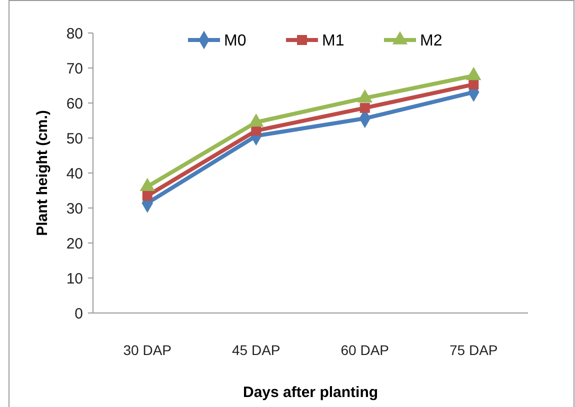 The width and height of the screenshot is (575, 407). I want to click on x-tick-label: 60 DAP, so click(364, 350).